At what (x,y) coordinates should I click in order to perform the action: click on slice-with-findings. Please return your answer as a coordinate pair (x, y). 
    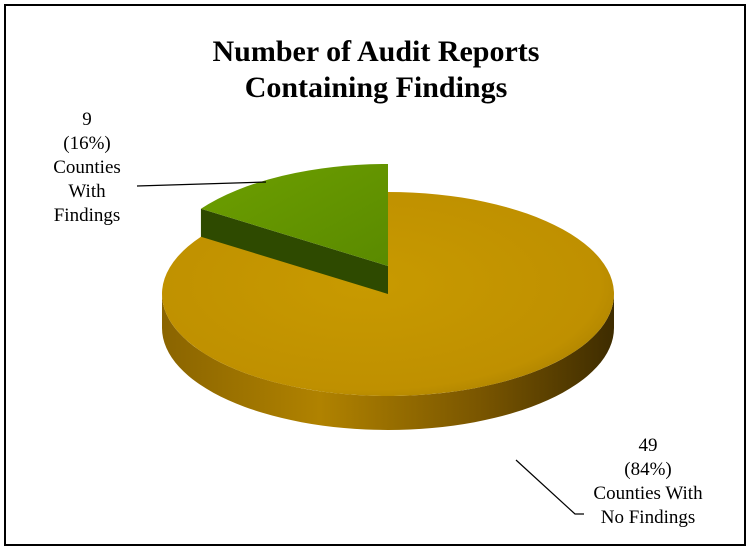
    Looking at the image, I should click on (294, 215).